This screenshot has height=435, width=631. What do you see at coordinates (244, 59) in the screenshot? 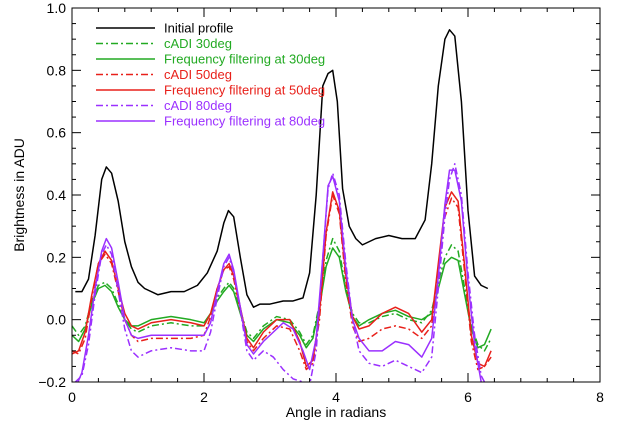
I see `legend-label-3: Frequency filtering at 30deg` at bounding box center [244, 59].